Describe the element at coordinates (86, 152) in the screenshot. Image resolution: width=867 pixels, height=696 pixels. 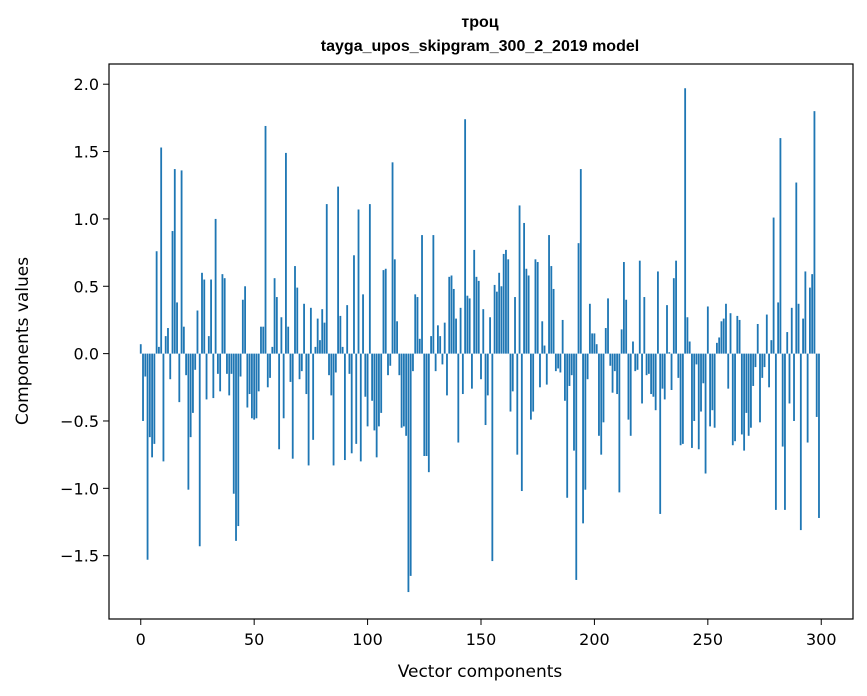
I see `y-tick-label: 1.5` at that location.